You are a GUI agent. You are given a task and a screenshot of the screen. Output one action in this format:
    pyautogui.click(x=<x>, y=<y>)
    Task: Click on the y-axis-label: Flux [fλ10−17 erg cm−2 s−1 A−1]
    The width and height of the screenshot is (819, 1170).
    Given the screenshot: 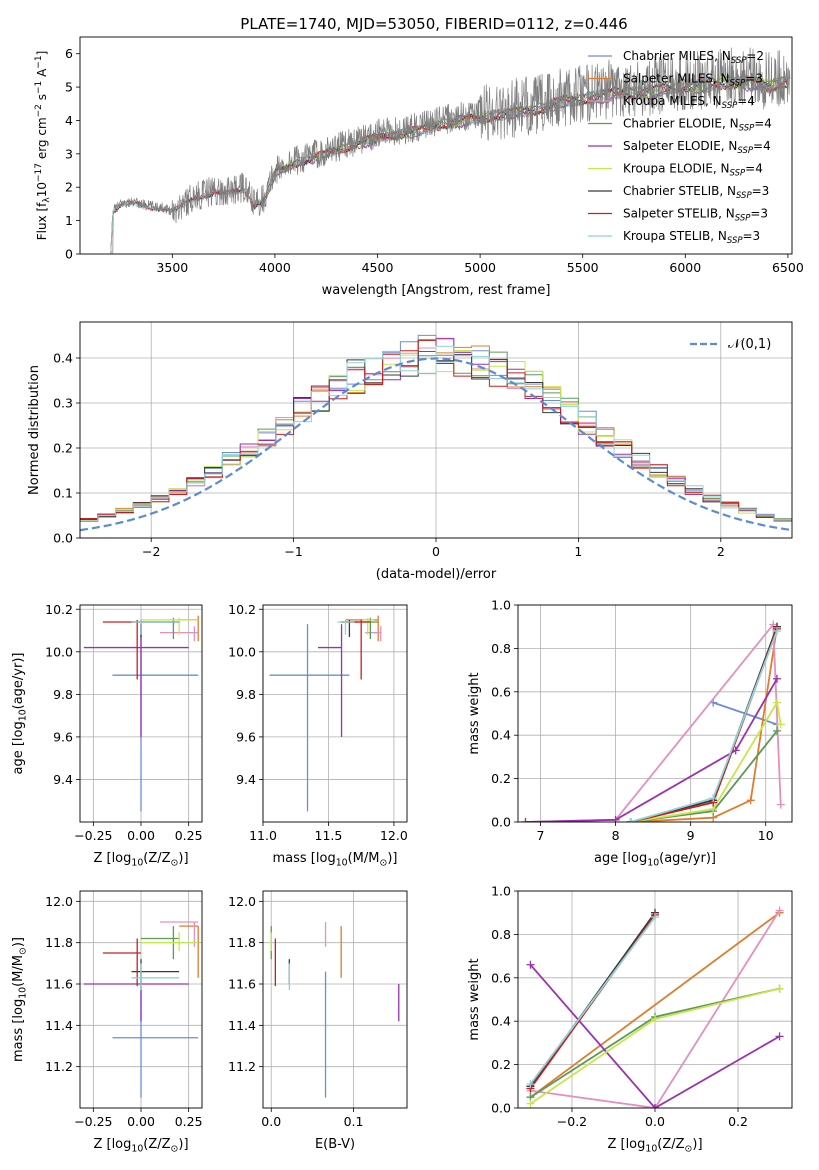 What is the action you would take?
    pyautogui.click(x=43, y=146)
    